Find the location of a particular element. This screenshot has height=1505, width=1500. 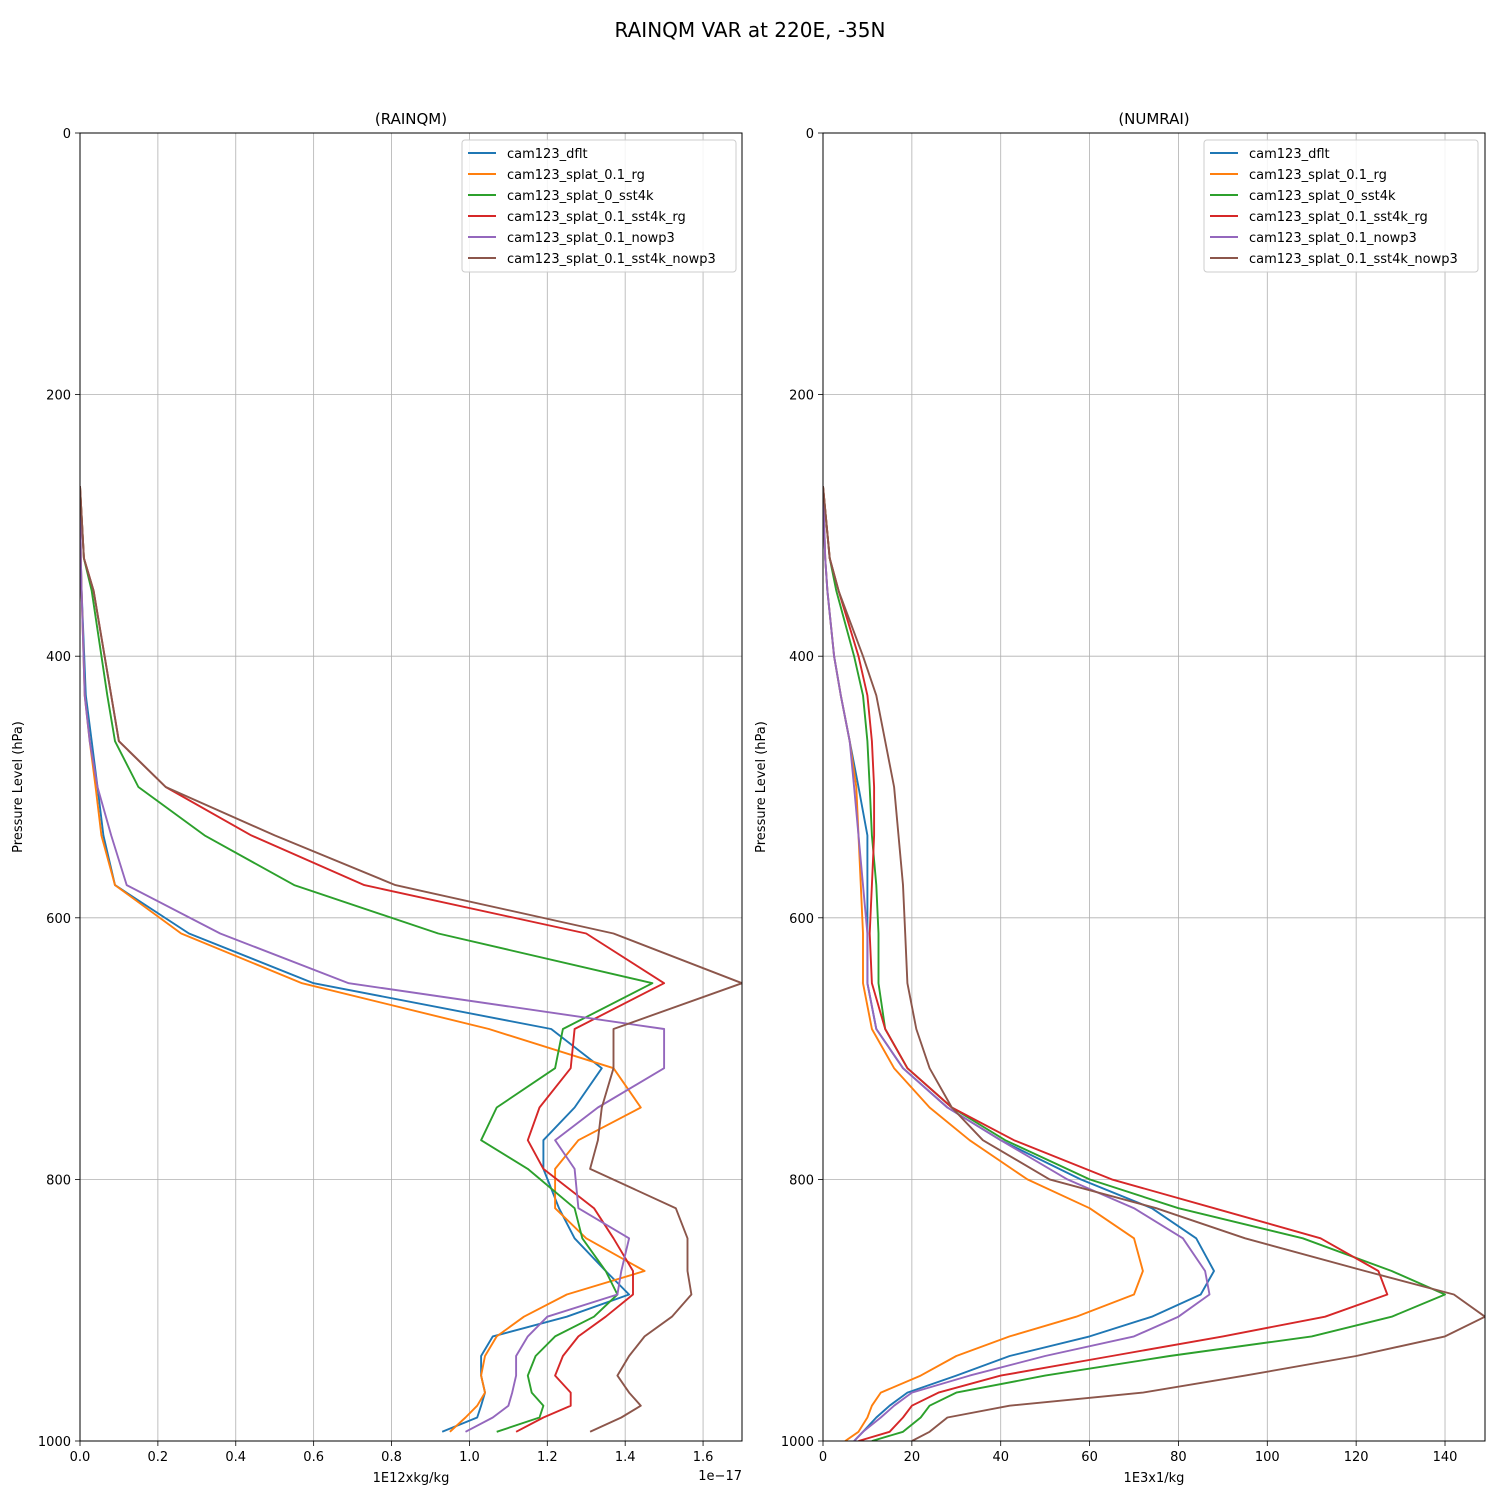

x-tick-label: 100 is located at coordinates (1267, 1457).